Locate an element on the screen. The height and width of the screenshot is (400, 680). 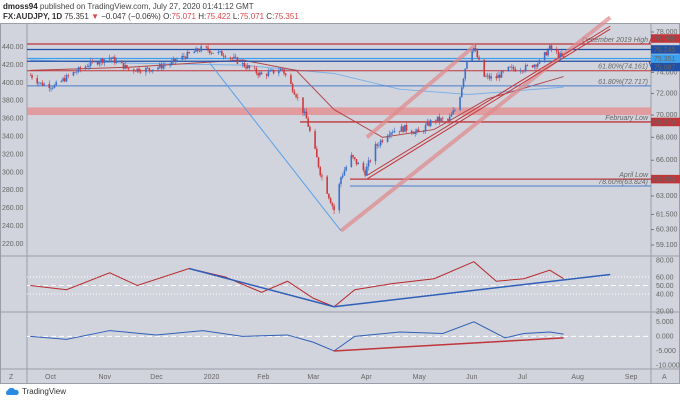
left-axis-tick: 400.00 is located at coordinates (13, 83).